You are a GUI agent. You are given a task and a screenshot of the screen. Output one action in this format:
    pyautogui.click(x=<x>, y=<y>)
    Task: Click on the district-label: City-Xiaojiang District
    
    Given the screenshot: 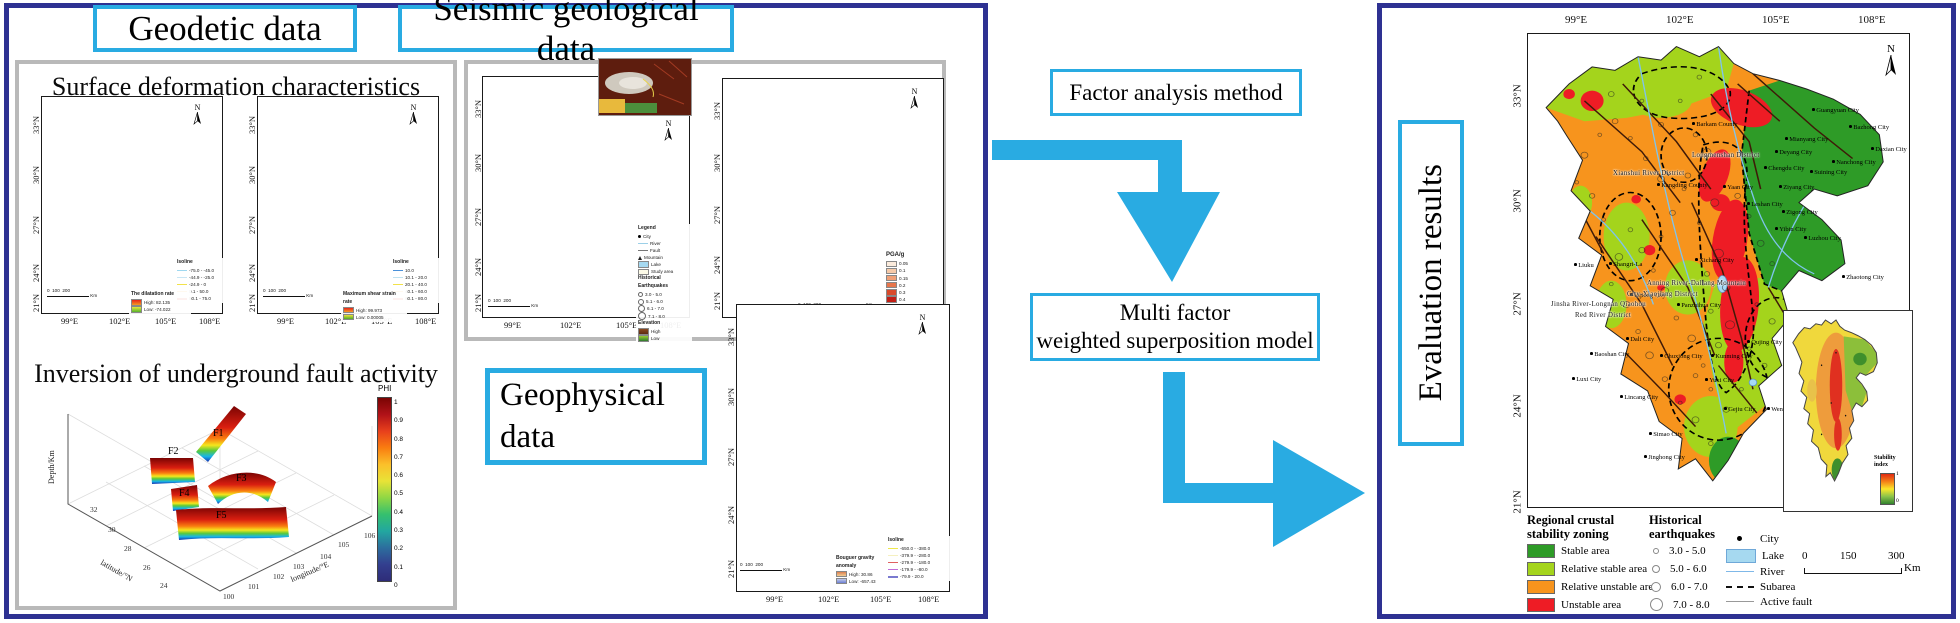 What is the action you would take?
    pyautogui.click(x=1662, y=294)
    